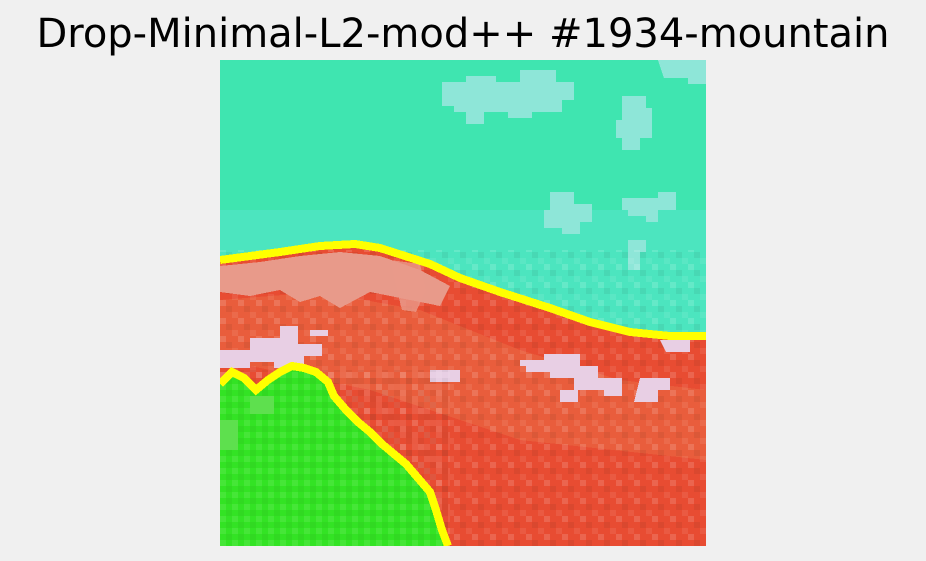  What do you see at coordinates (463, 34) in the screenshot?
I see `figure-title: Drop-Minimal-L2-mod++ #1934-mountain` at bounding box center [463, 34].